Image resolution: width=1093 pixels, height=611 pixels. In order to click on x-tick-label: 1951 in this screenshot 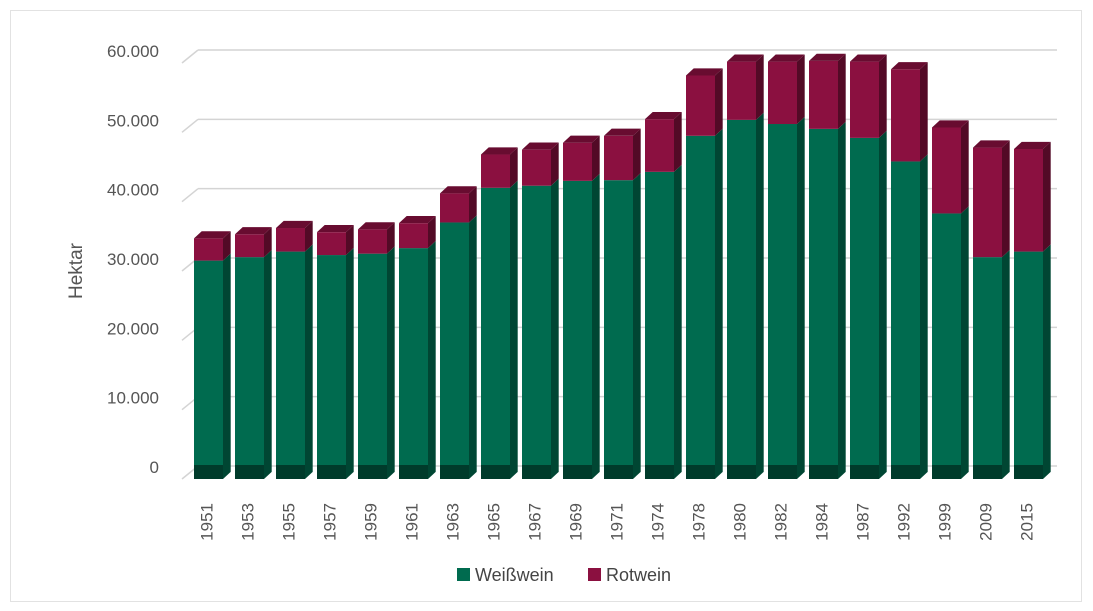, I will do `click(207, 522)`.